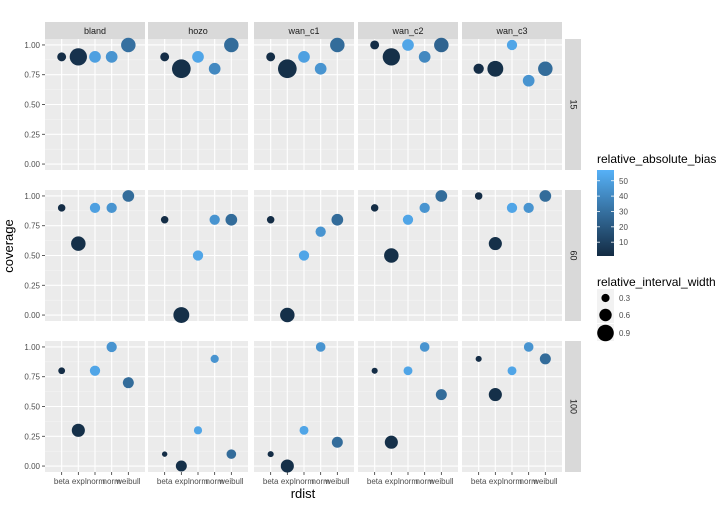  I want to click on y-axis-title: coverage, so click(8, 245).